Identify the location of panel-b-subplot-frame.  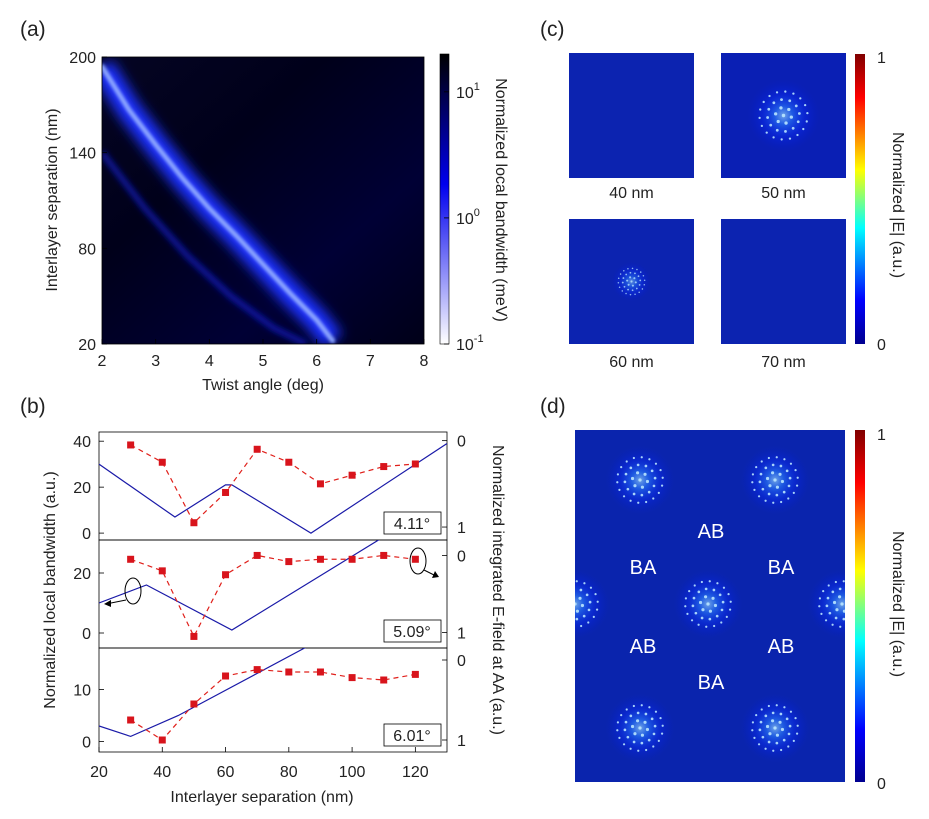
(273, 700).